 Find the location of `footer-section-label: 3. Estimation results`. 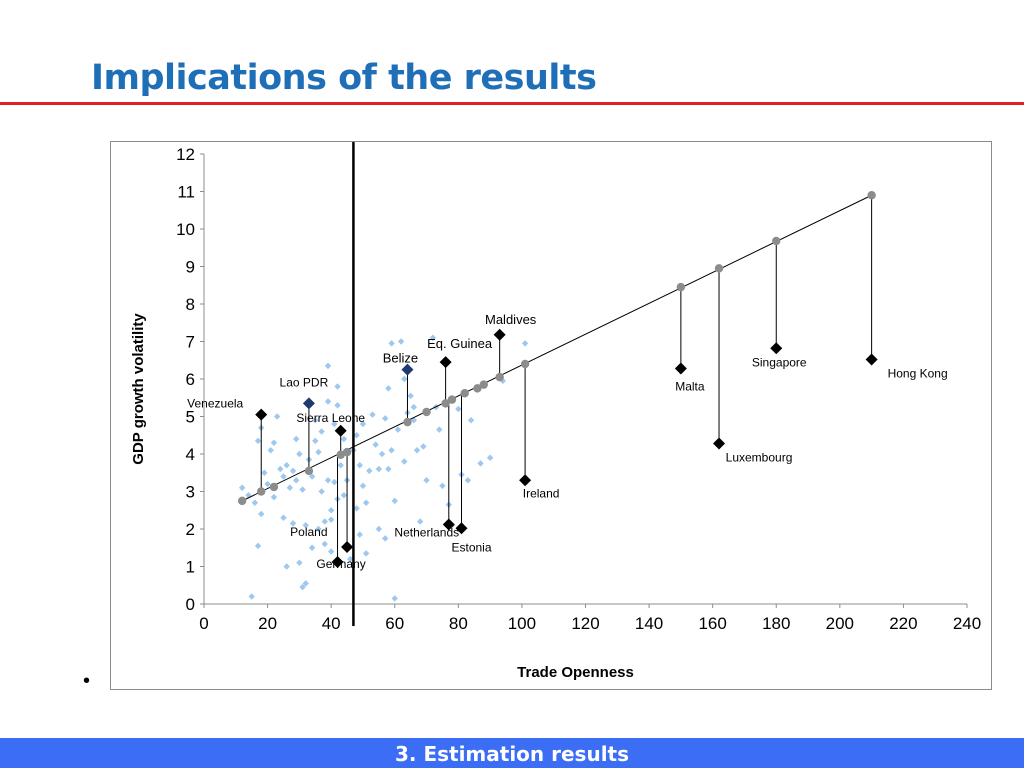

footer-section-label: 3. Estimation results is located at coordinates (512, 754).